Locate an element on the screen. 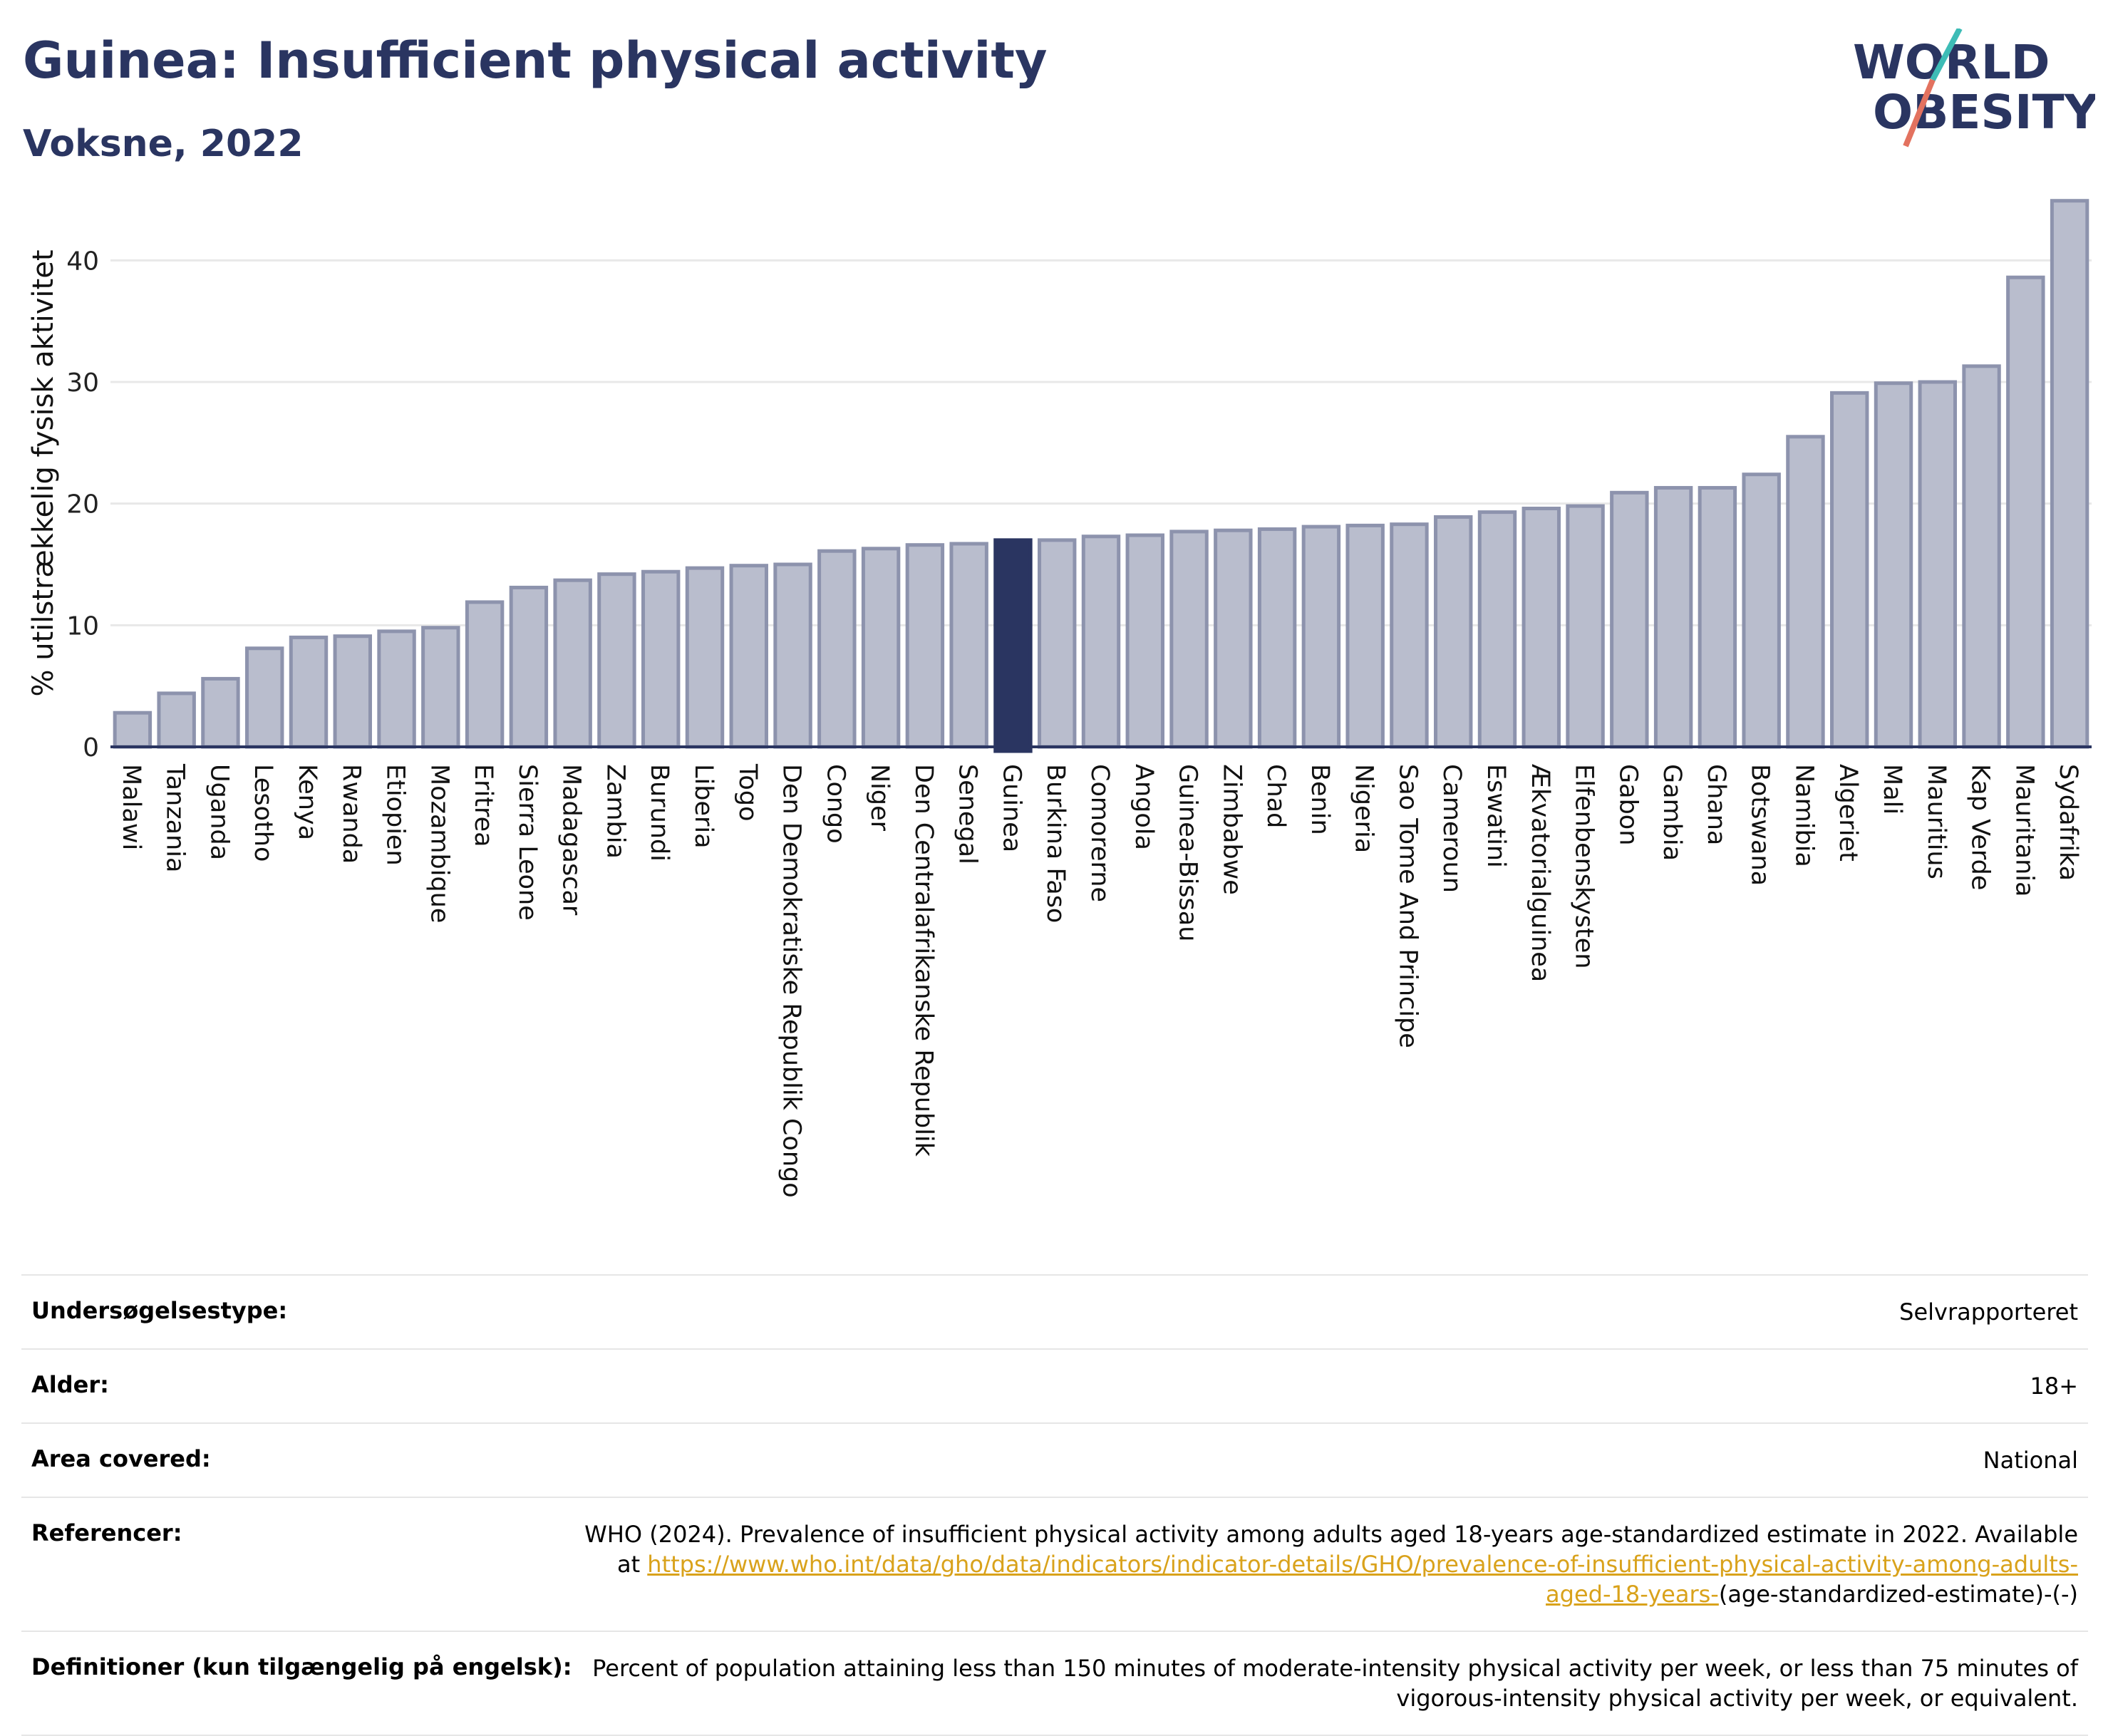 This screenshot has width=2108, height=1736. x-tick-label: Mali is located at coordinates (1892, 790).